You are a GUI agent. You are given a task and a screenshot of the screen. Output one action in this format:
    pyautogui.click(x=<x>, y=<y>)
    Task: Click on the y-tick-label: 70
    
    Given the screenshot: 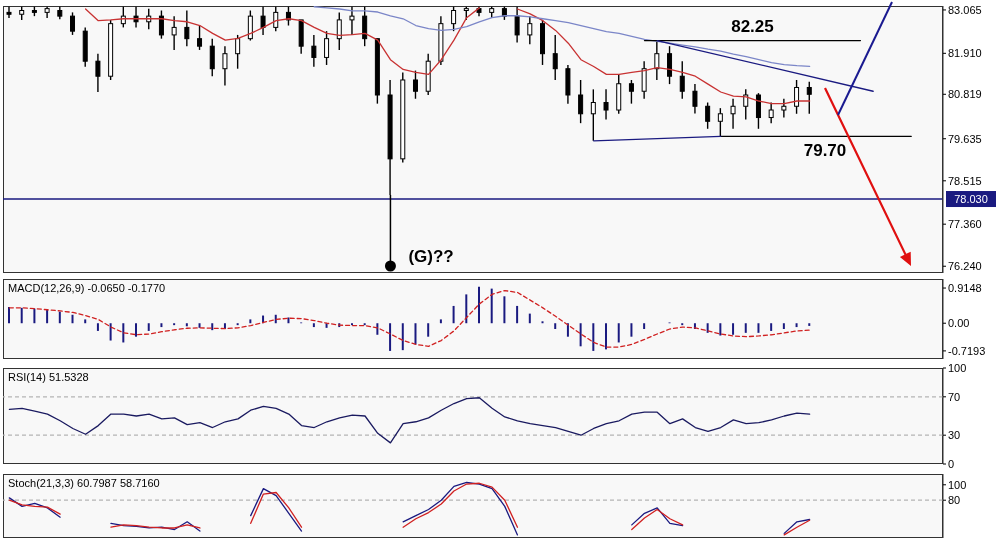 What is the action you would take?
    pyautogui.click(x=954, y=396)
    